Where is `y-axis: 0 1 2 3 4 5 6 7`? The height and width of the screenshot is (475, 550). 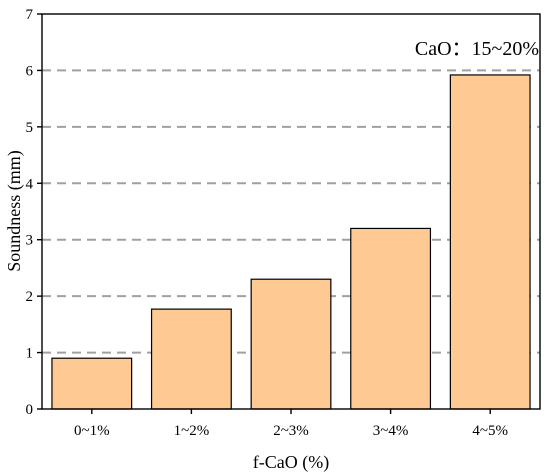 y-axis: 0 1 2 3 4 5 6 7 is located at coordinates (34, 212).